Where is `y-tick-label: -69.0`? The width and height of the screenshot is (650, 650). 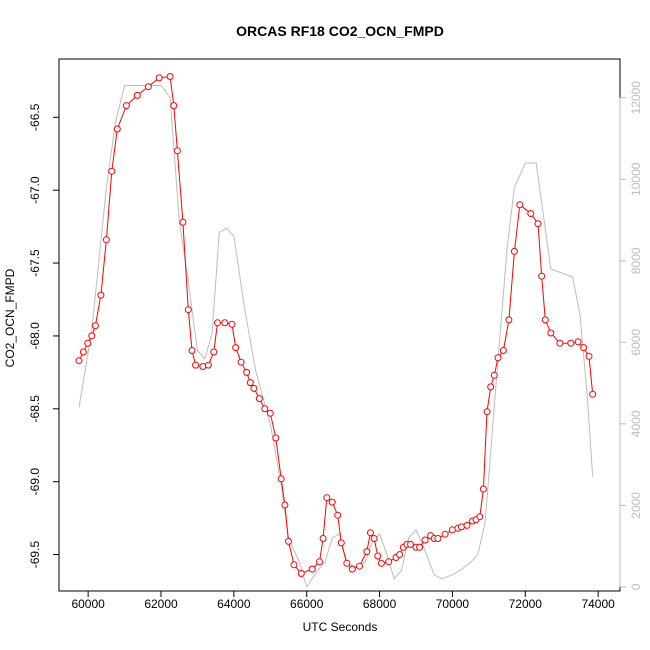
y-tick-label: -69.0 is located at coordinates (35, 482).